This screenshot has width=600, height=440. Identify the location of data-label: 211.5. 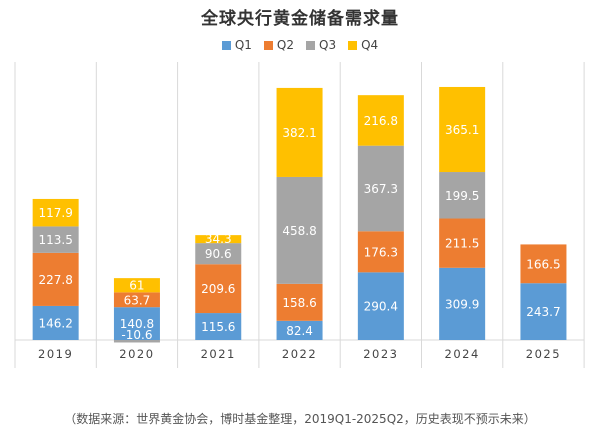
(462, 244).